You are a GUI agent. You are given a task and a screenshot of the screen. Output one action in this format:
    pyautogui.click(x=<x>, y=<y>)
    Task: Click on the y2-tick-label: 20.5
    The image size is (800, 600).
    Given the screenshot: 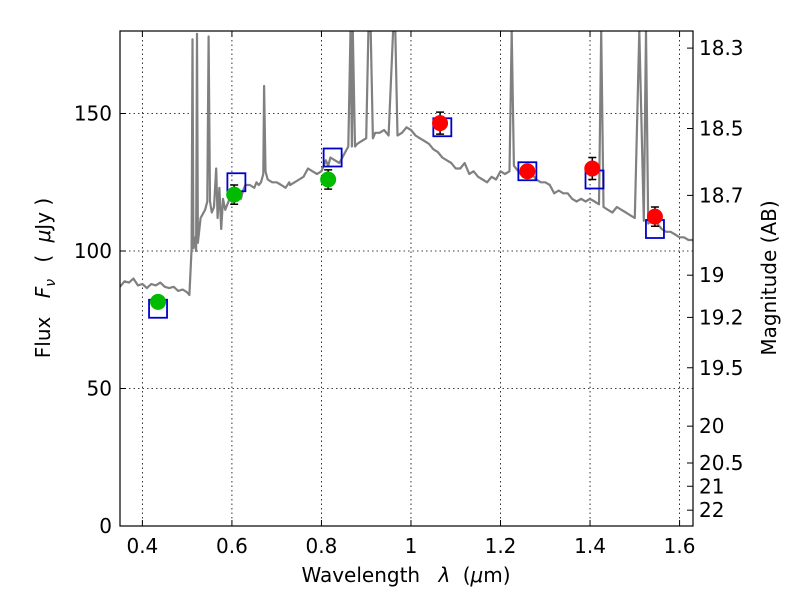 What is the action you would take?
    pyautogui.click(x=721, y=463)
    